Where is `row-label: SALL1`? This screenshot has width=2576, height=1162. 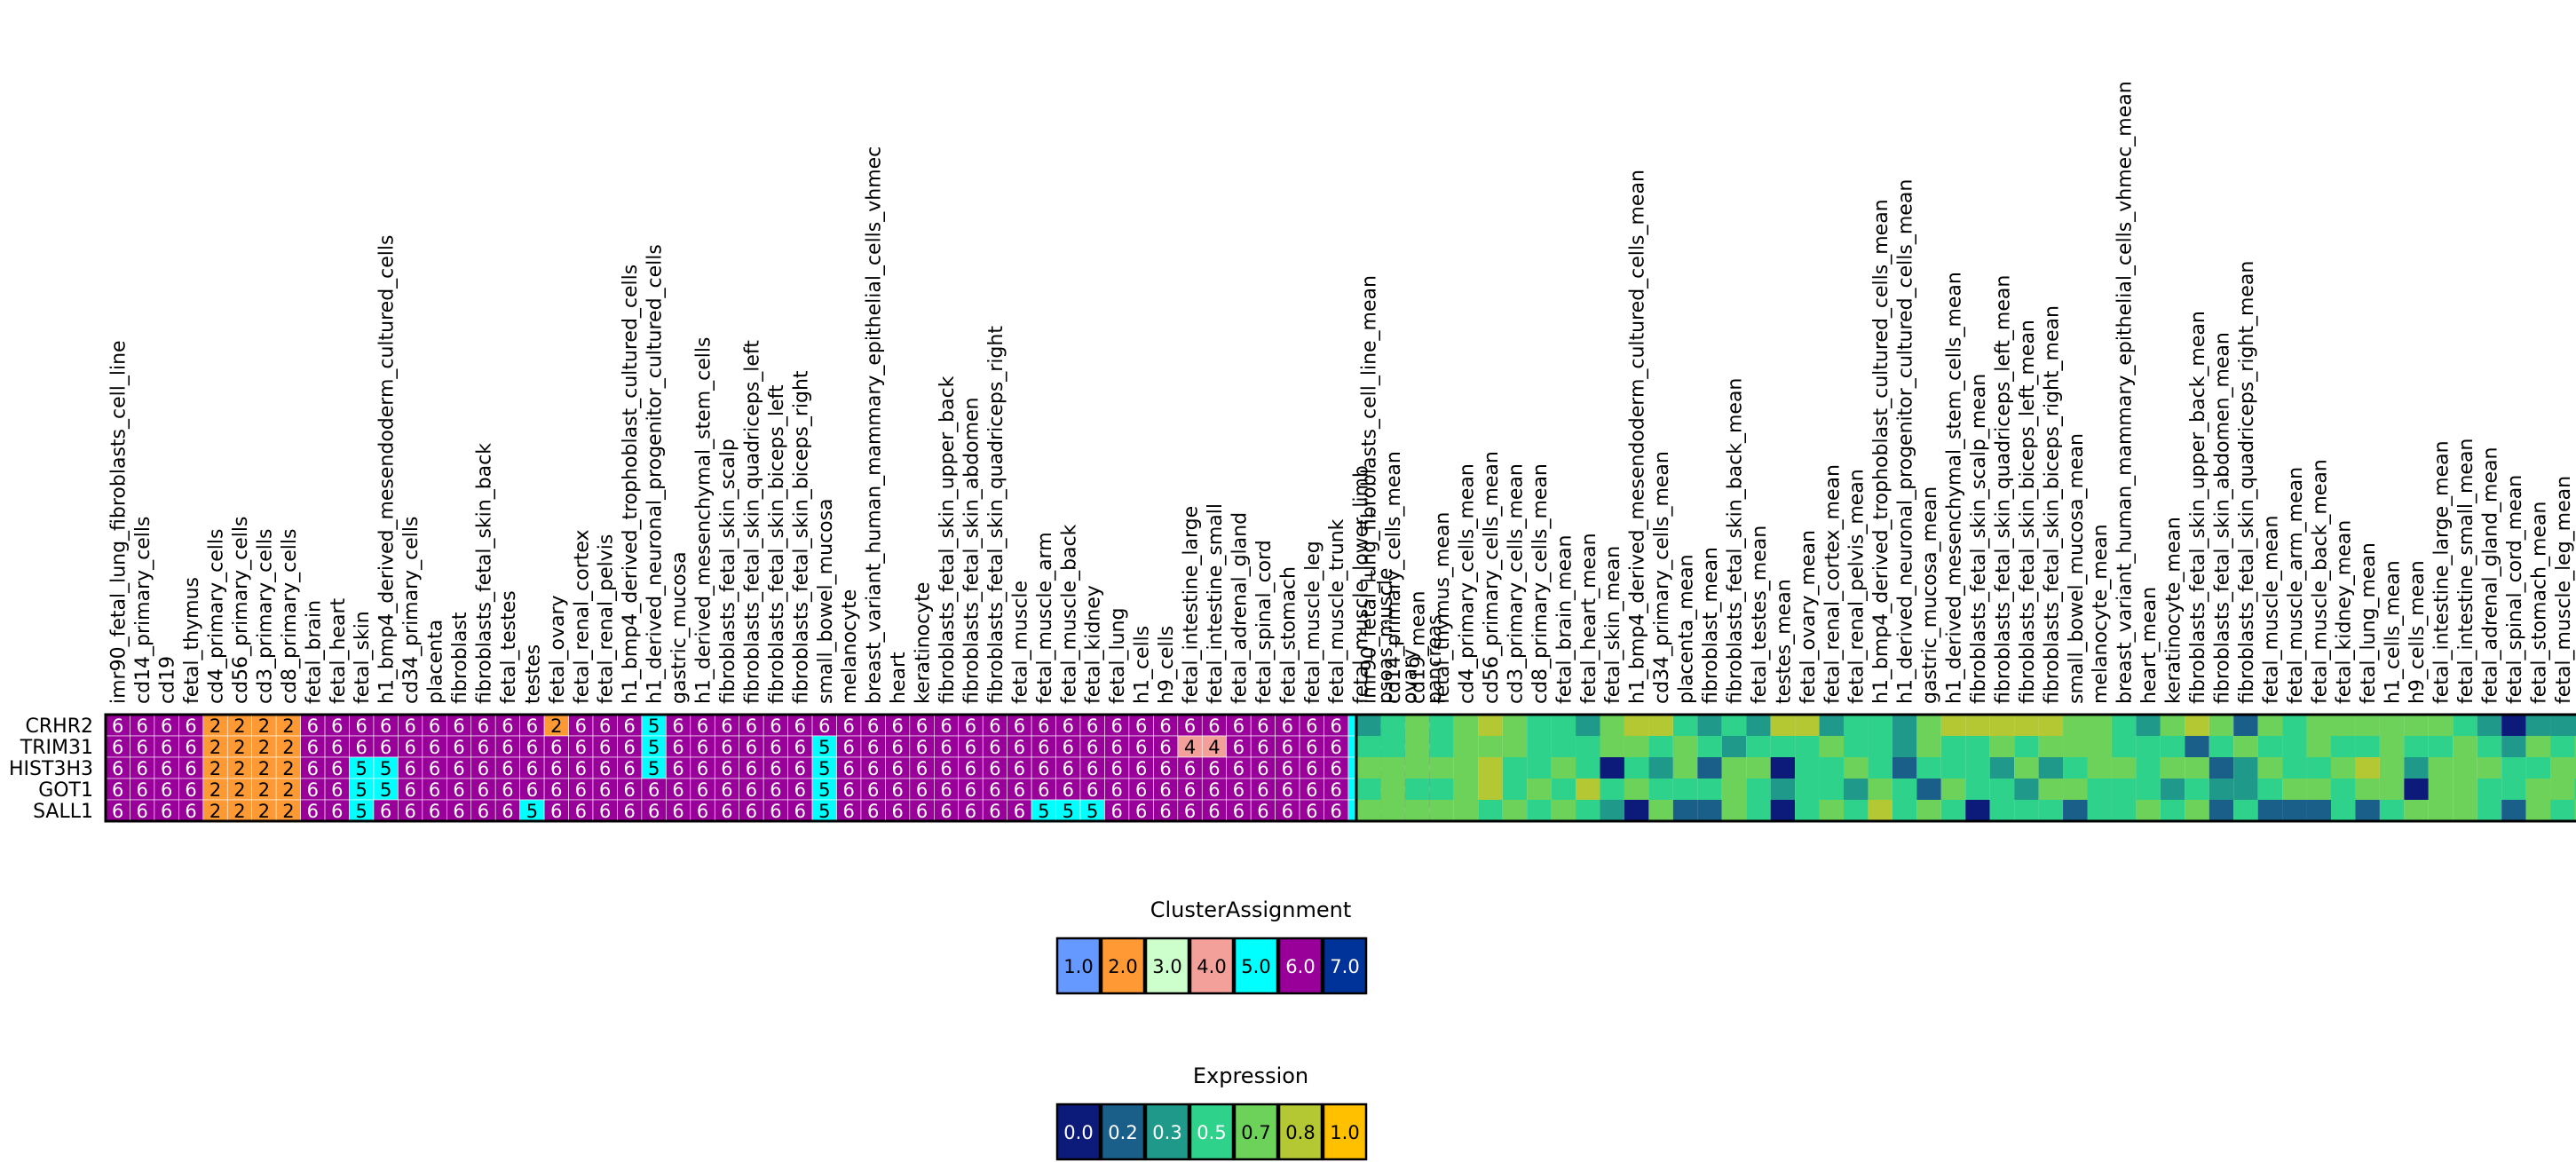 row-label: SALL1 is located at coordinates (63, 812).